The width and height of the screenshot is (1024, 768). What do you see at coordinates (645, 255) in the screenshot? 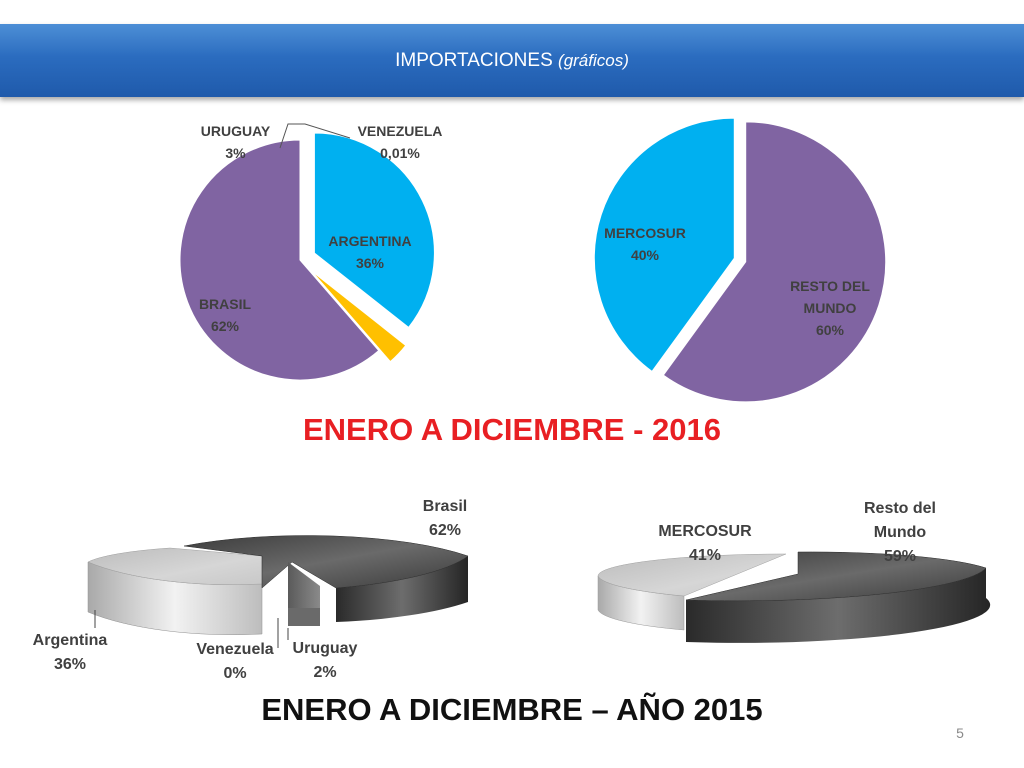
I see `label-value: 40%` at bounding box center [645, 255].